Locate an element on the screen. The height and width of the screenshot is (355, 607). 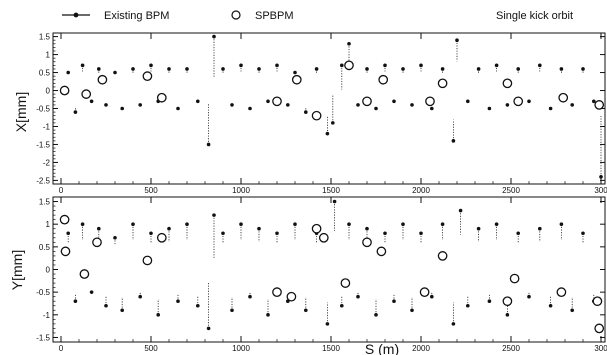
y-axis-ylabel: Y[mm] is located at coordinates (17, 270).